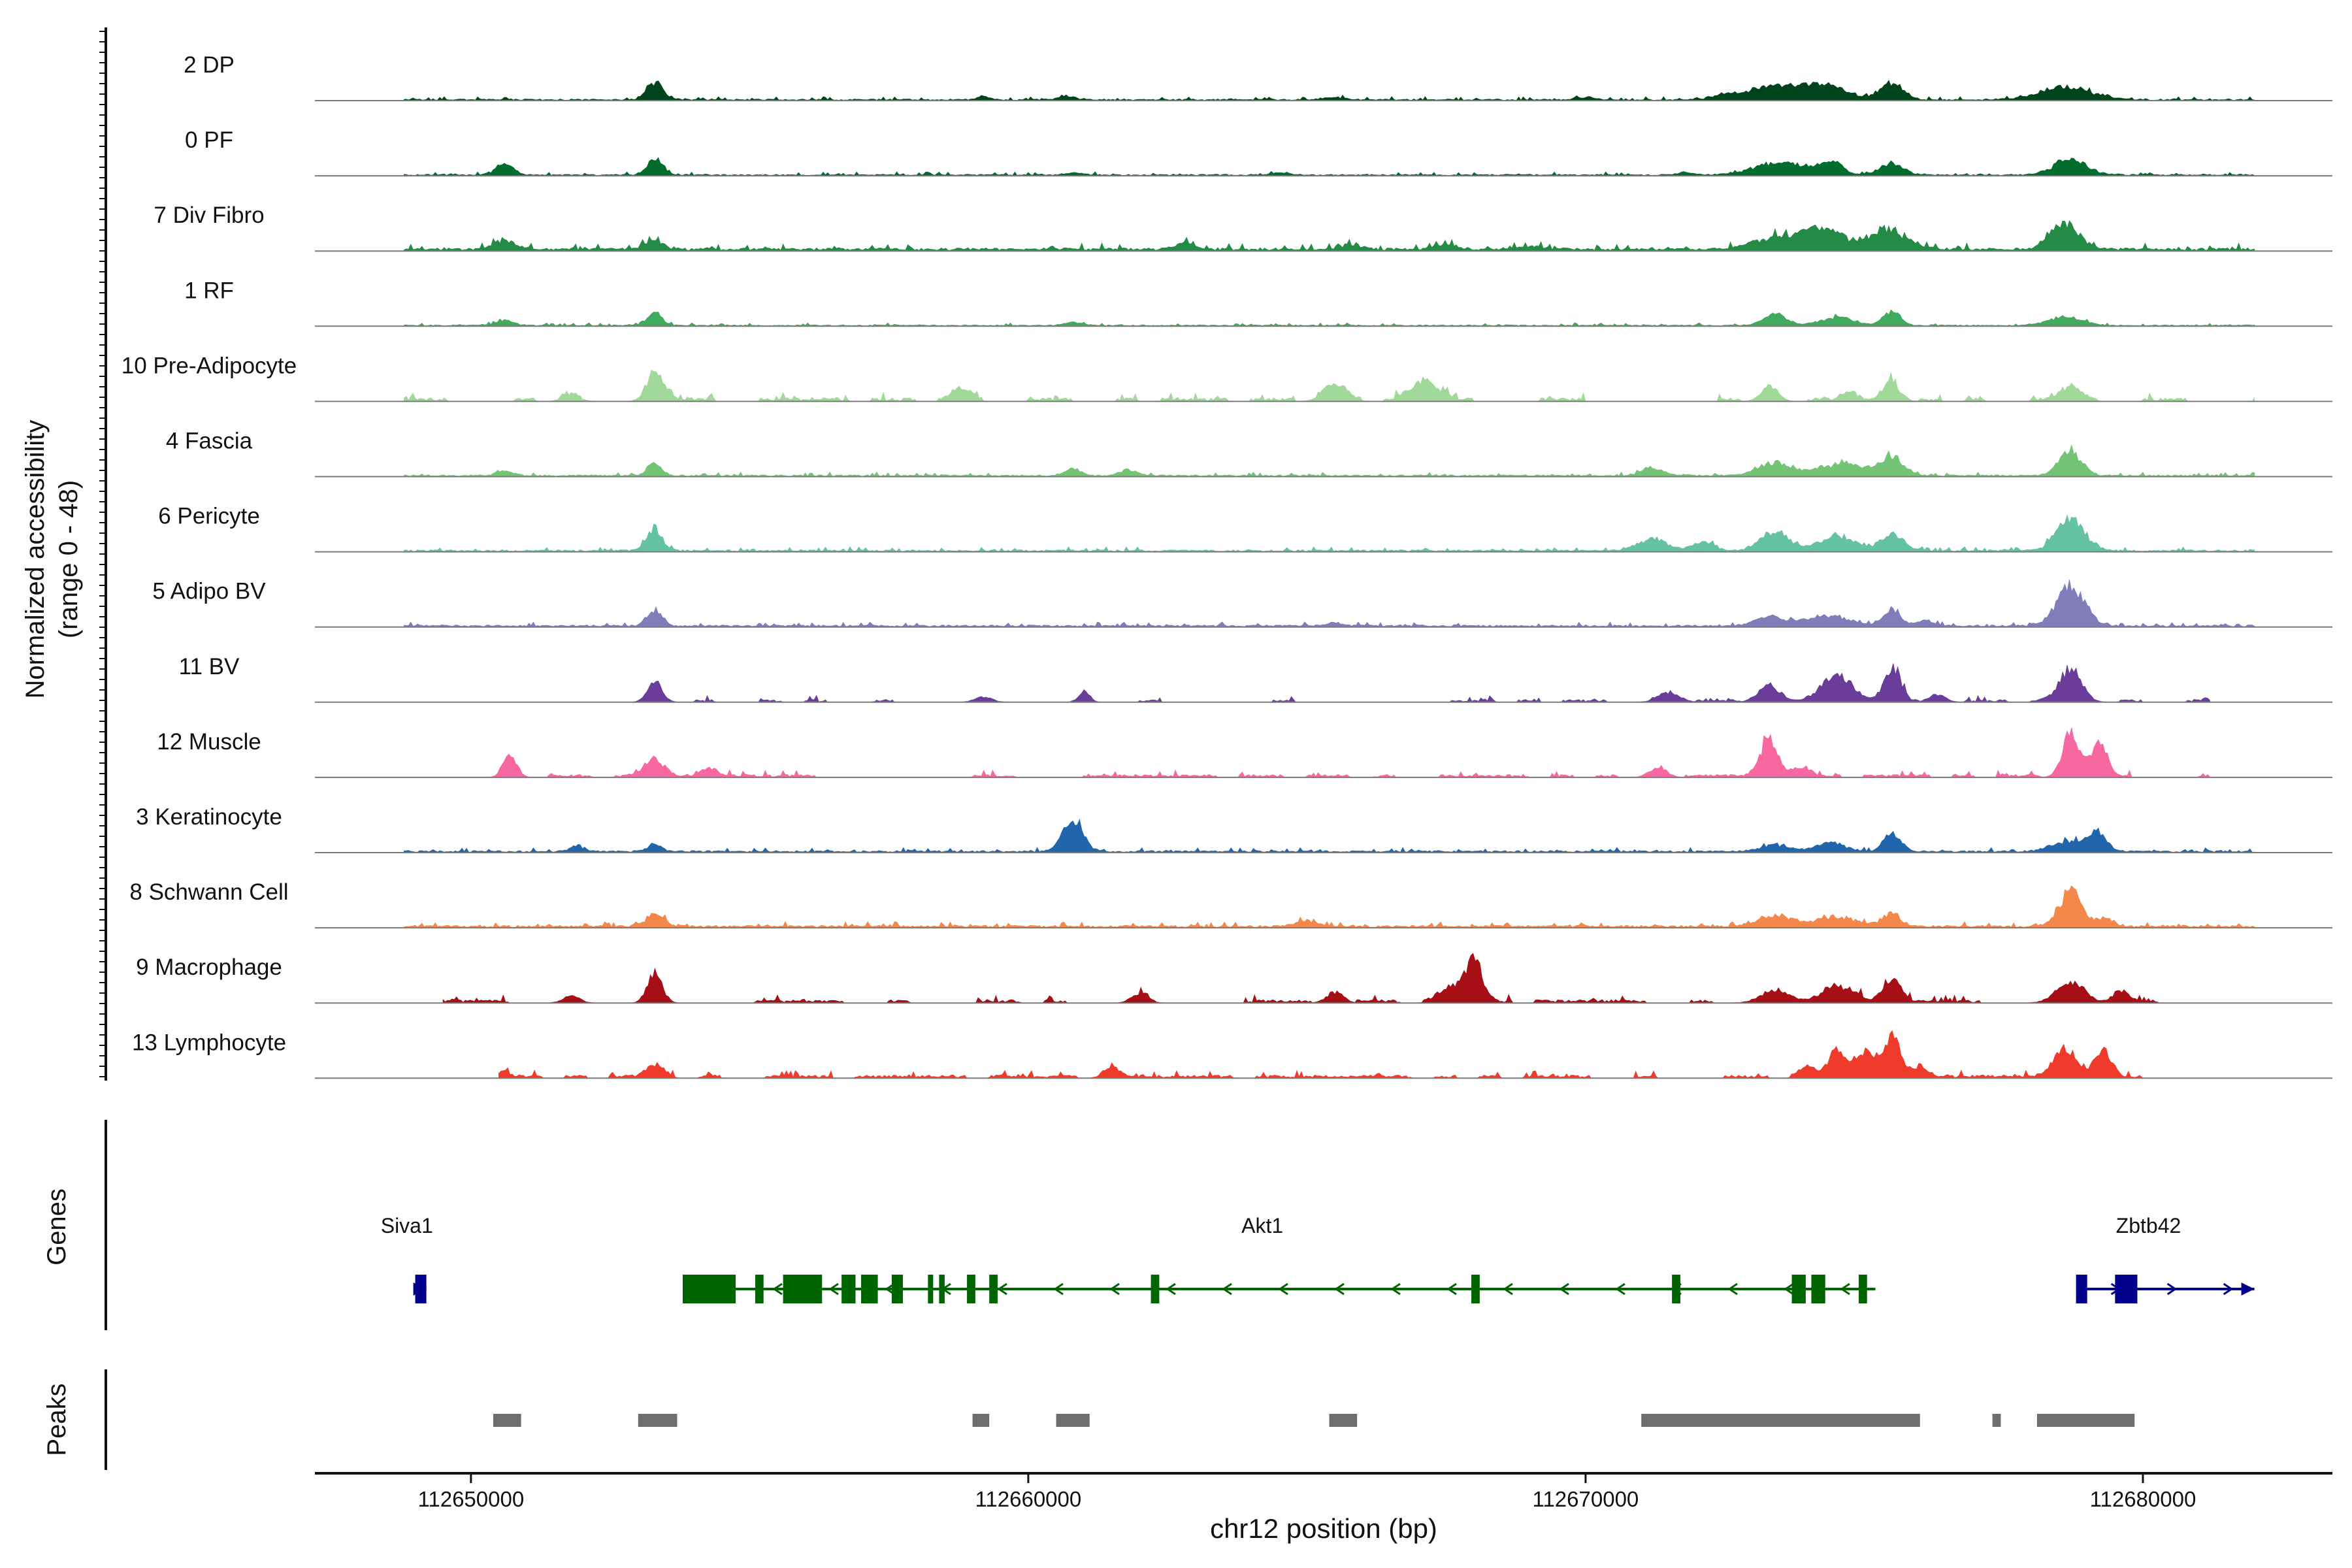 This screenshot has height=1568, width=2352. I want to click on coverage-track: 6 Pericyte, so click(1245, 528).